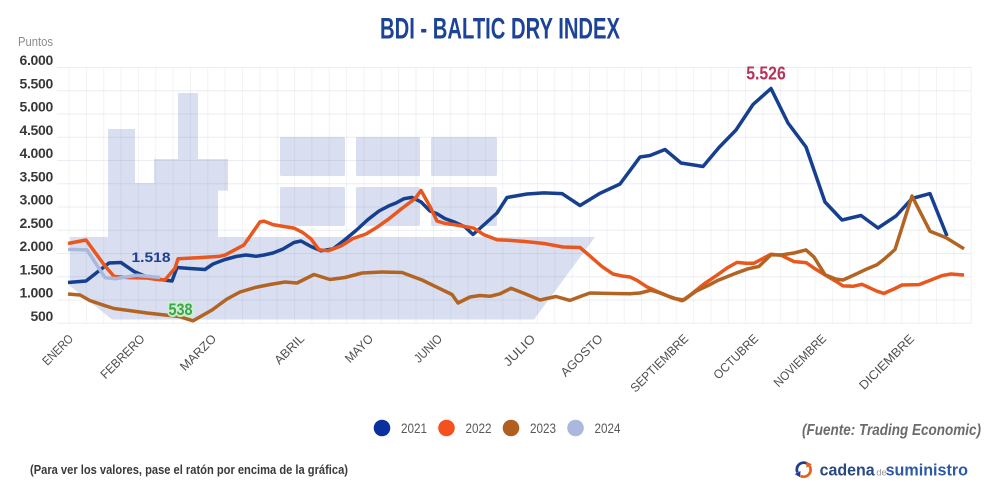  What do you see at coordinates (479, 428) in the screenshot?
I see `svg-text: 2022` at bounding box center [479, 428].